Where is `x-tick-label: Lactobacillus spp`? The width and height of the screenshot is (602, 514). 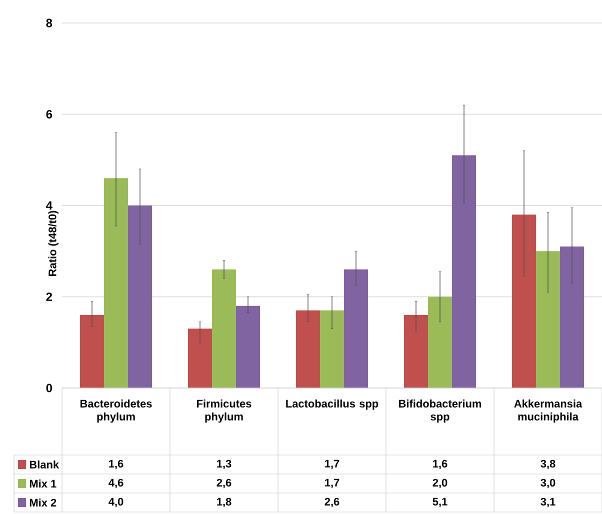 x-tick-label: Lactobacillus spp is located at coordinates (332, 405).